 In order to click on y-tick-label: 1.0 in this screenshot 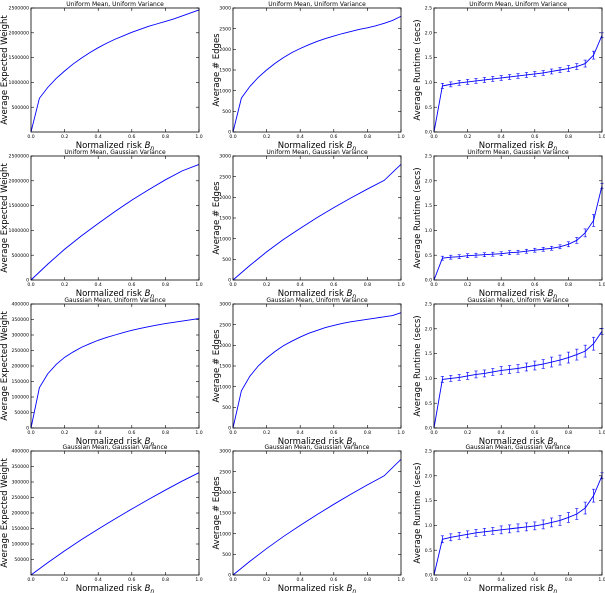, I will do `click(428, 526)`.